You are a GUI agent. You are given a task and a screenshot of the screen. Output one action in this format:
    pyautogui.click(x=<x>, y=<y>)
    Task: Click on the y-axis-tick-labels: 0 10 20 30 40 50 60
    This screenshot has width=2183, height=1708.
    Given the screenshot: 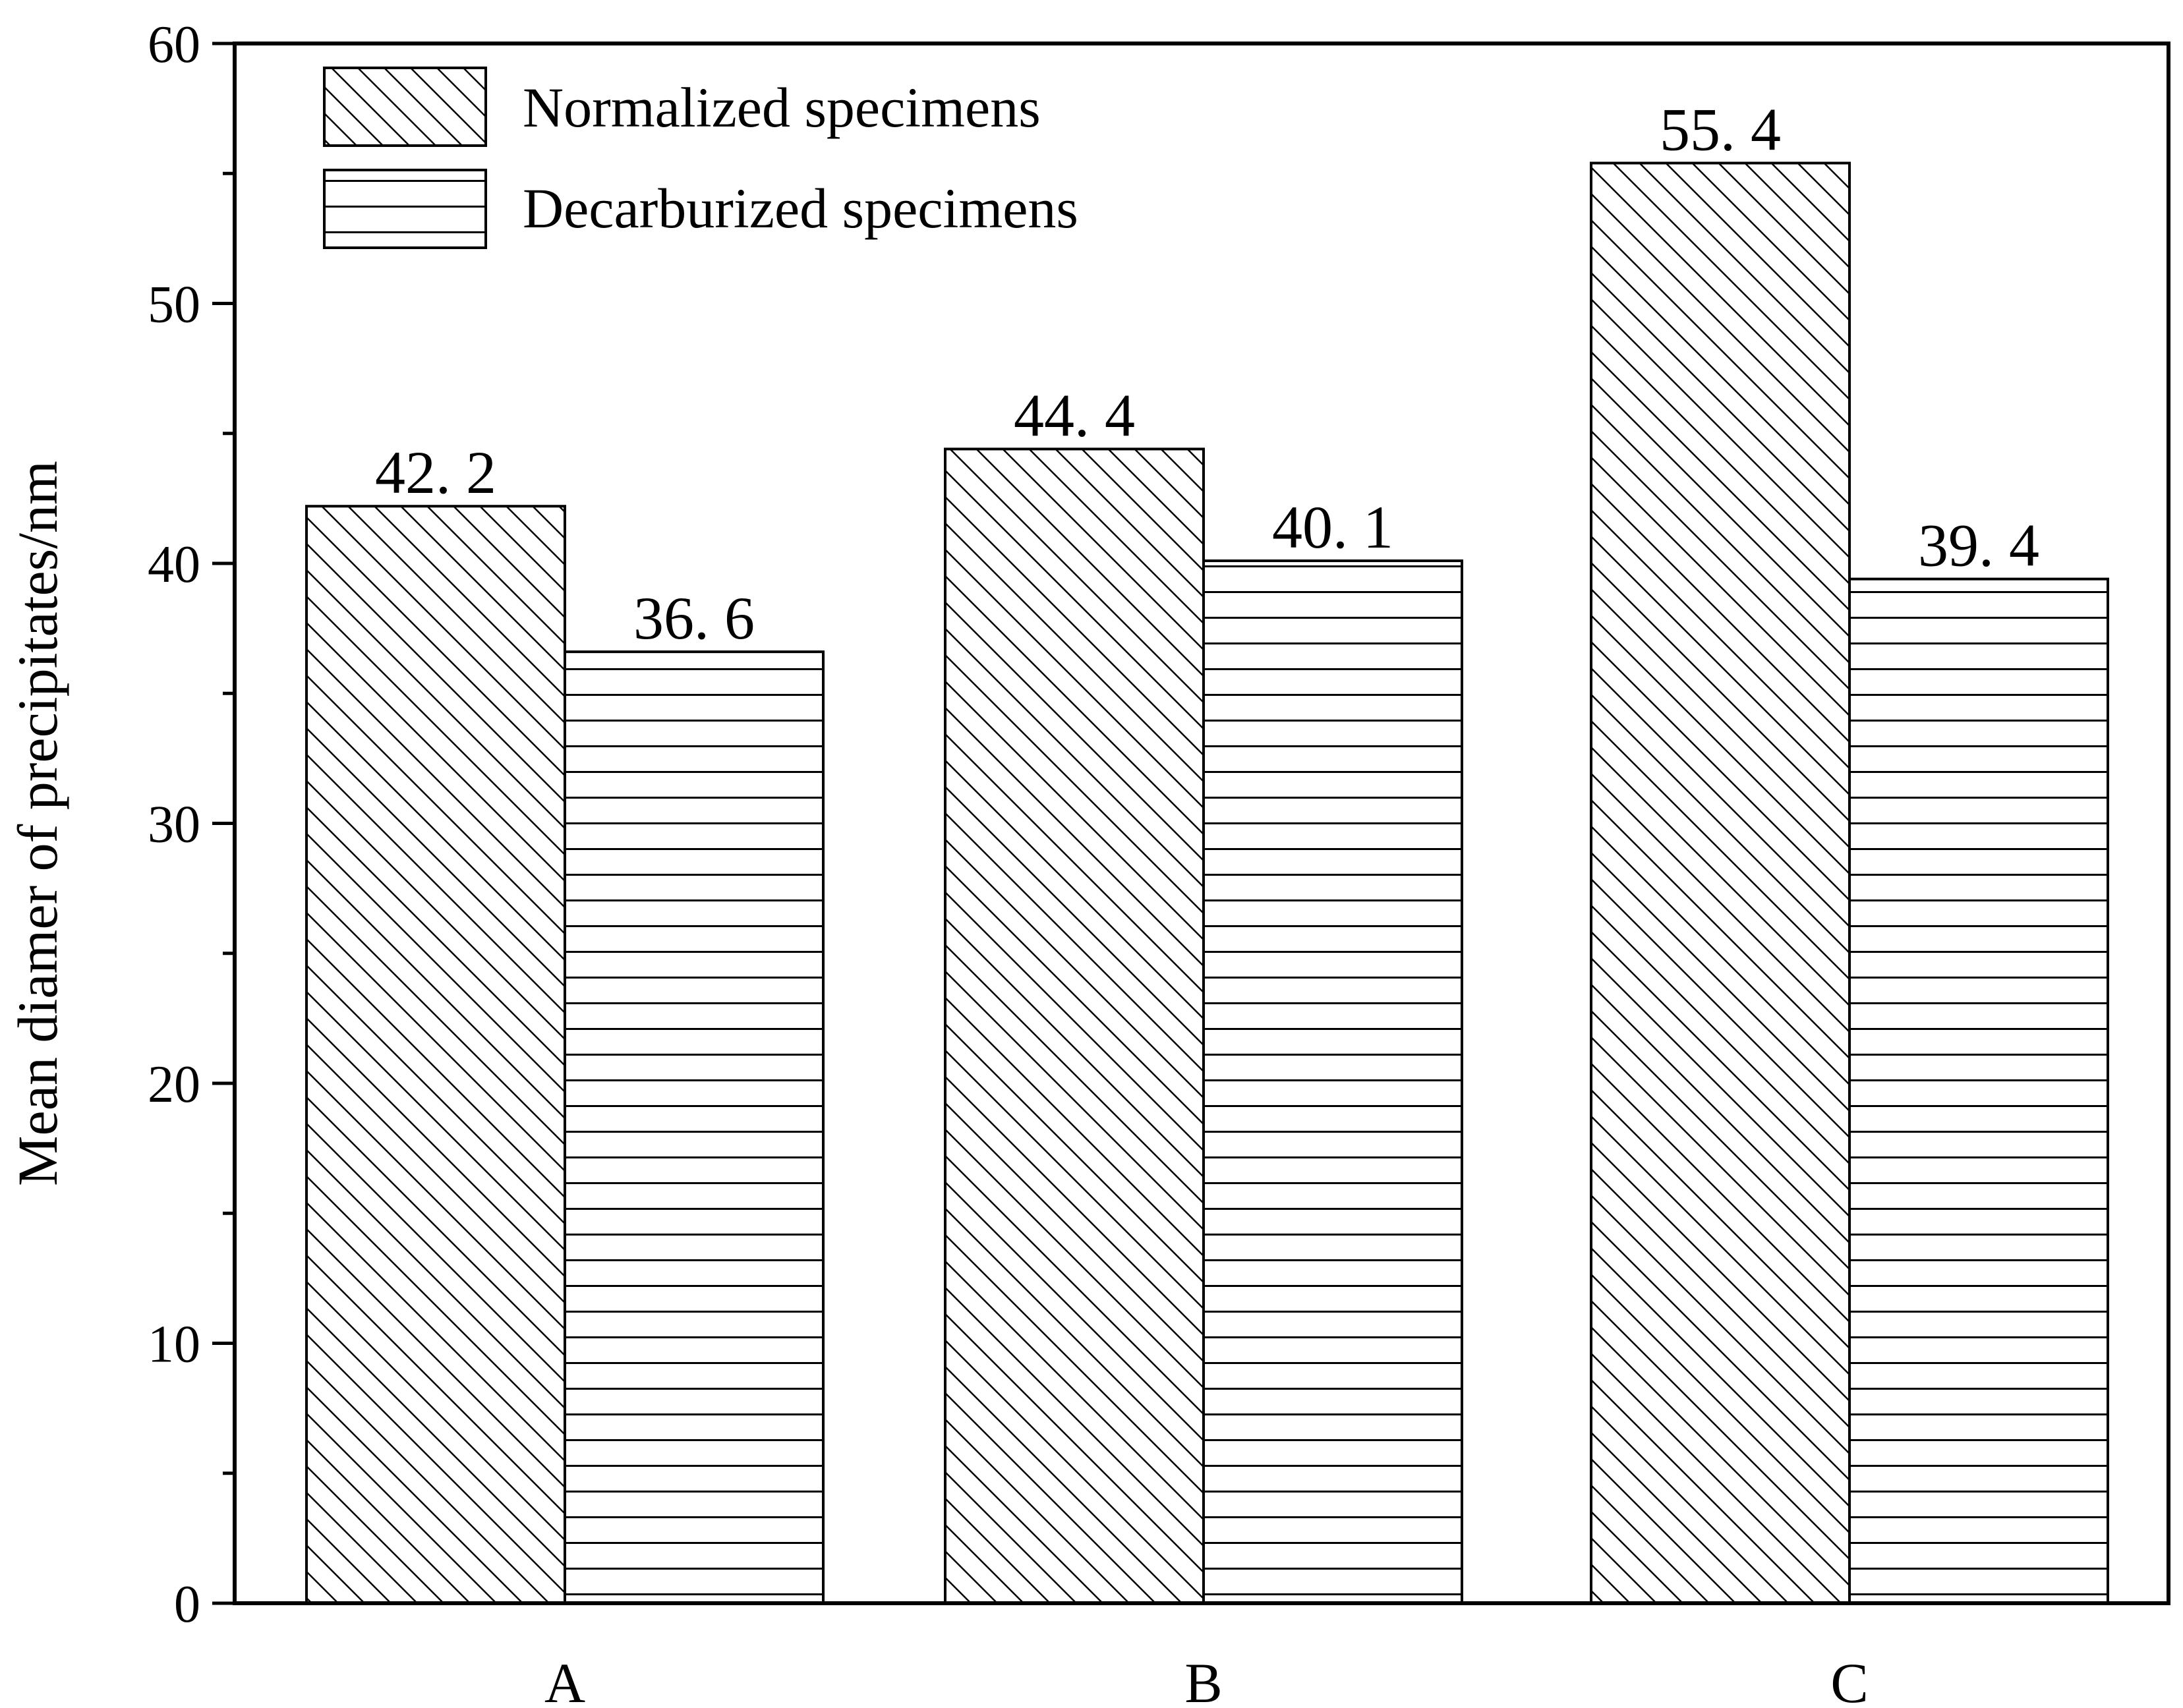 What is the action you would take?
    pyautogui.click(x=174, y=825)
    